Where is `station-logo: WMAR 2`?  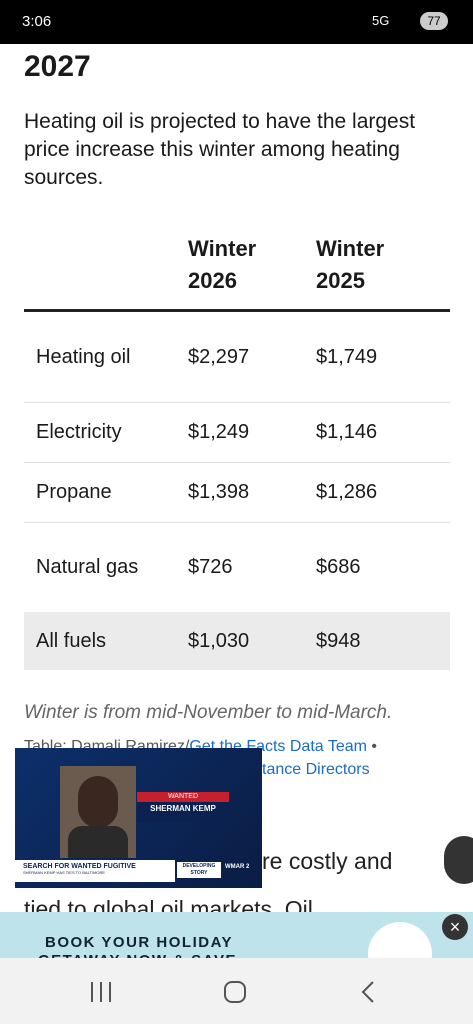
station-logo: WMAR 2 is located at coordinates (237, 867).